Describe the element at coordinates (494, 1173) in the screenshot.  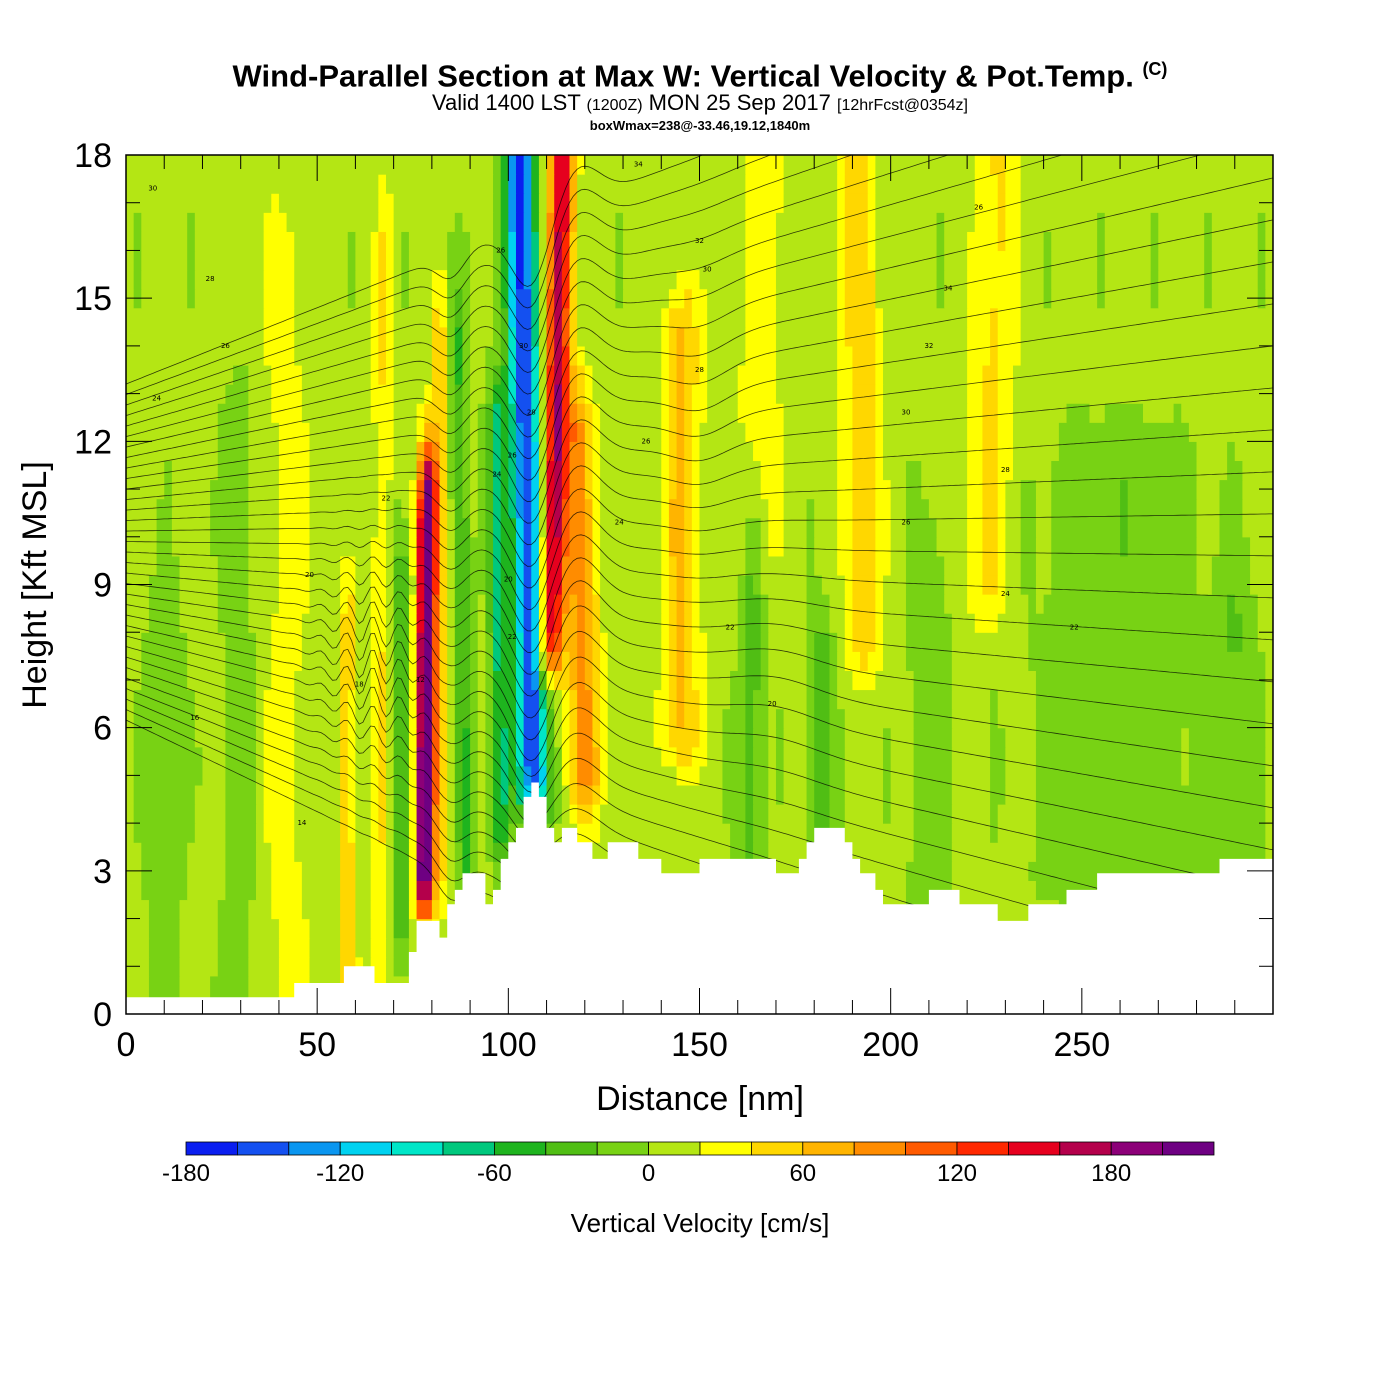
I see `colorbar-label: -60` at that location.